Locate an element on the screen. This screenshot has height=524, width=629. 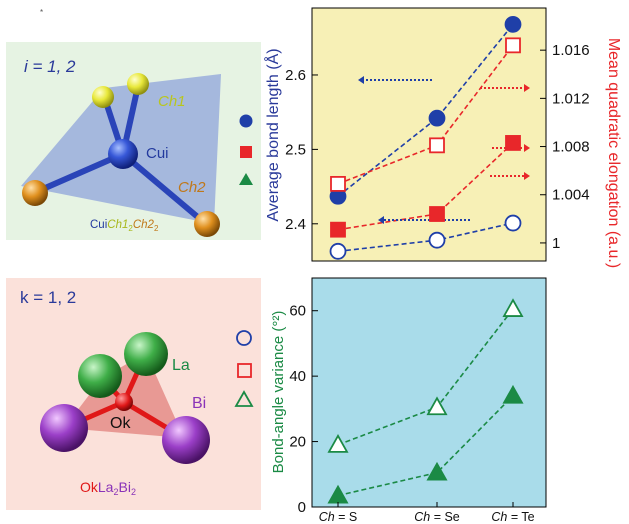
legend-filled-triangle-icon is located at coordinates (246, 179).